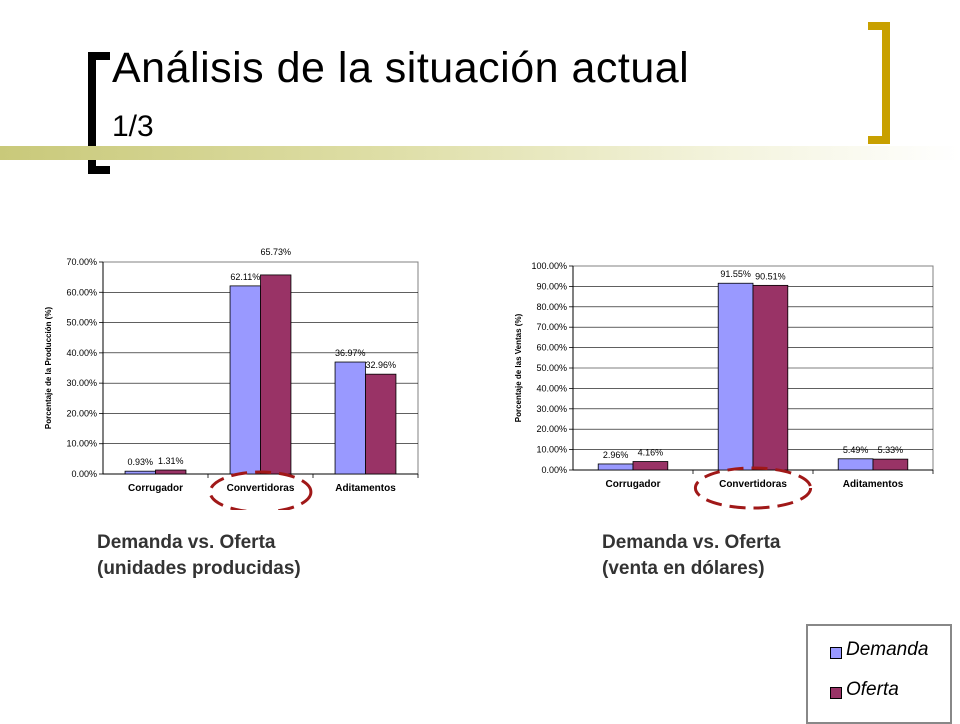 The height and width of the screenshot is (724, 960). What do you see at coordinates (48, 368) in the screenshot?
I see `y-axis-title: Porcentaje de la Producción (%)` at bounding box center [48, 368].